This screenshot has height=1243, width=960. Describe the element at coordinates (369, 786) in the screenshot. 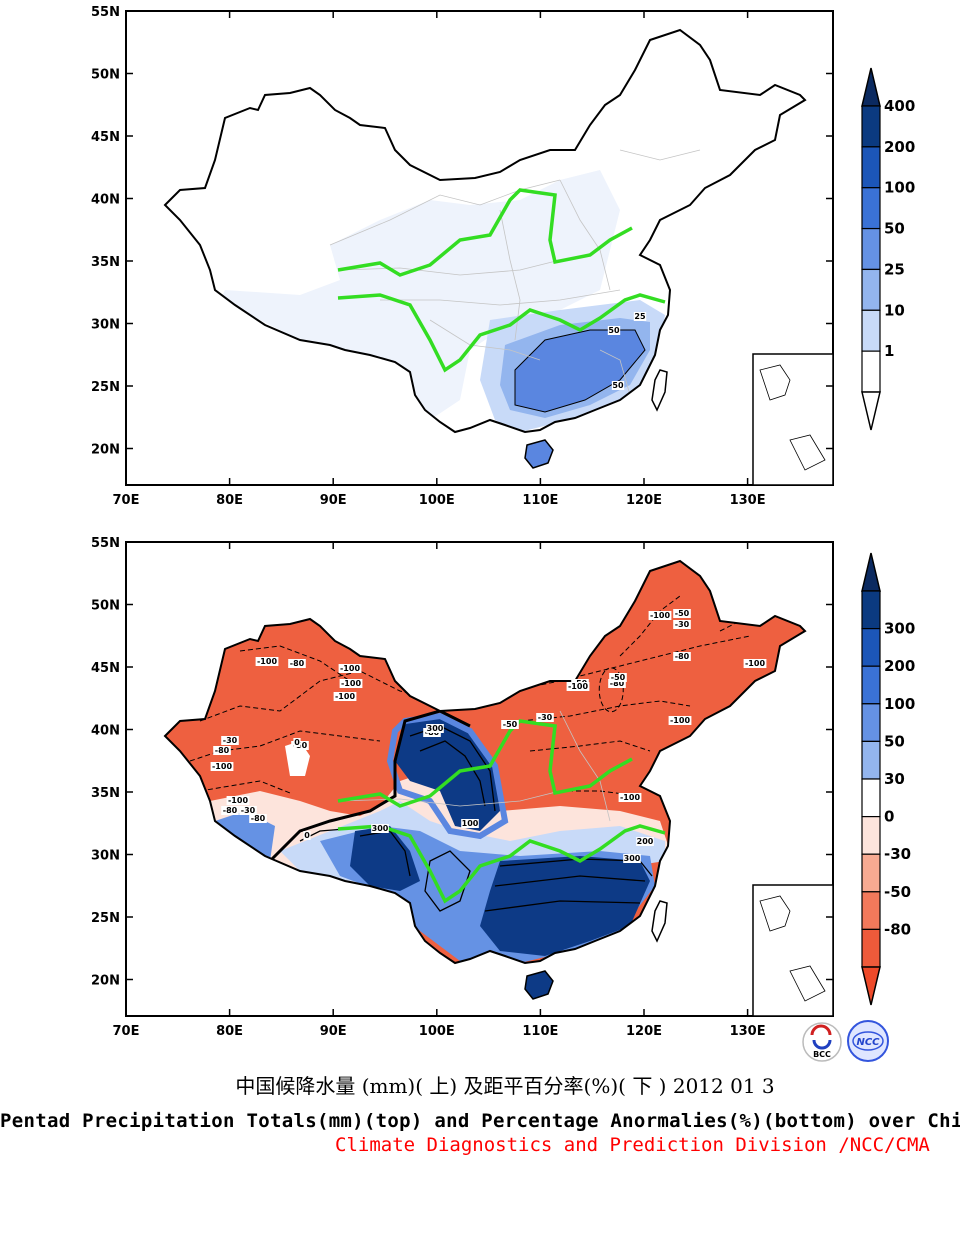

I see `zero-contour` at that location.